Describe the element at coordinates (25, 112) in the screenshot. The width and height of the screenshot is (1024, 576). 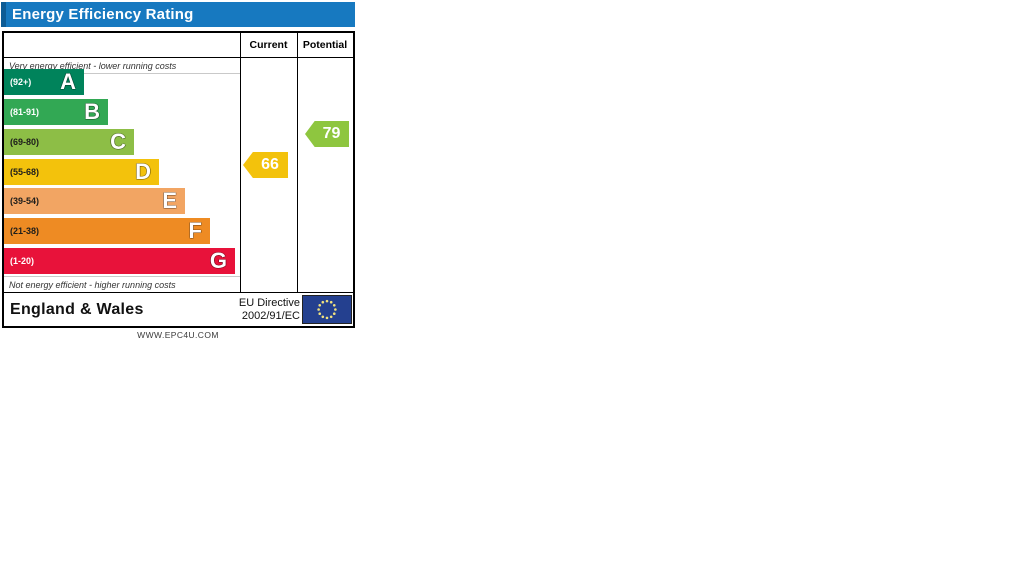
I see `band-b-range-label: (81-91)` at that location.